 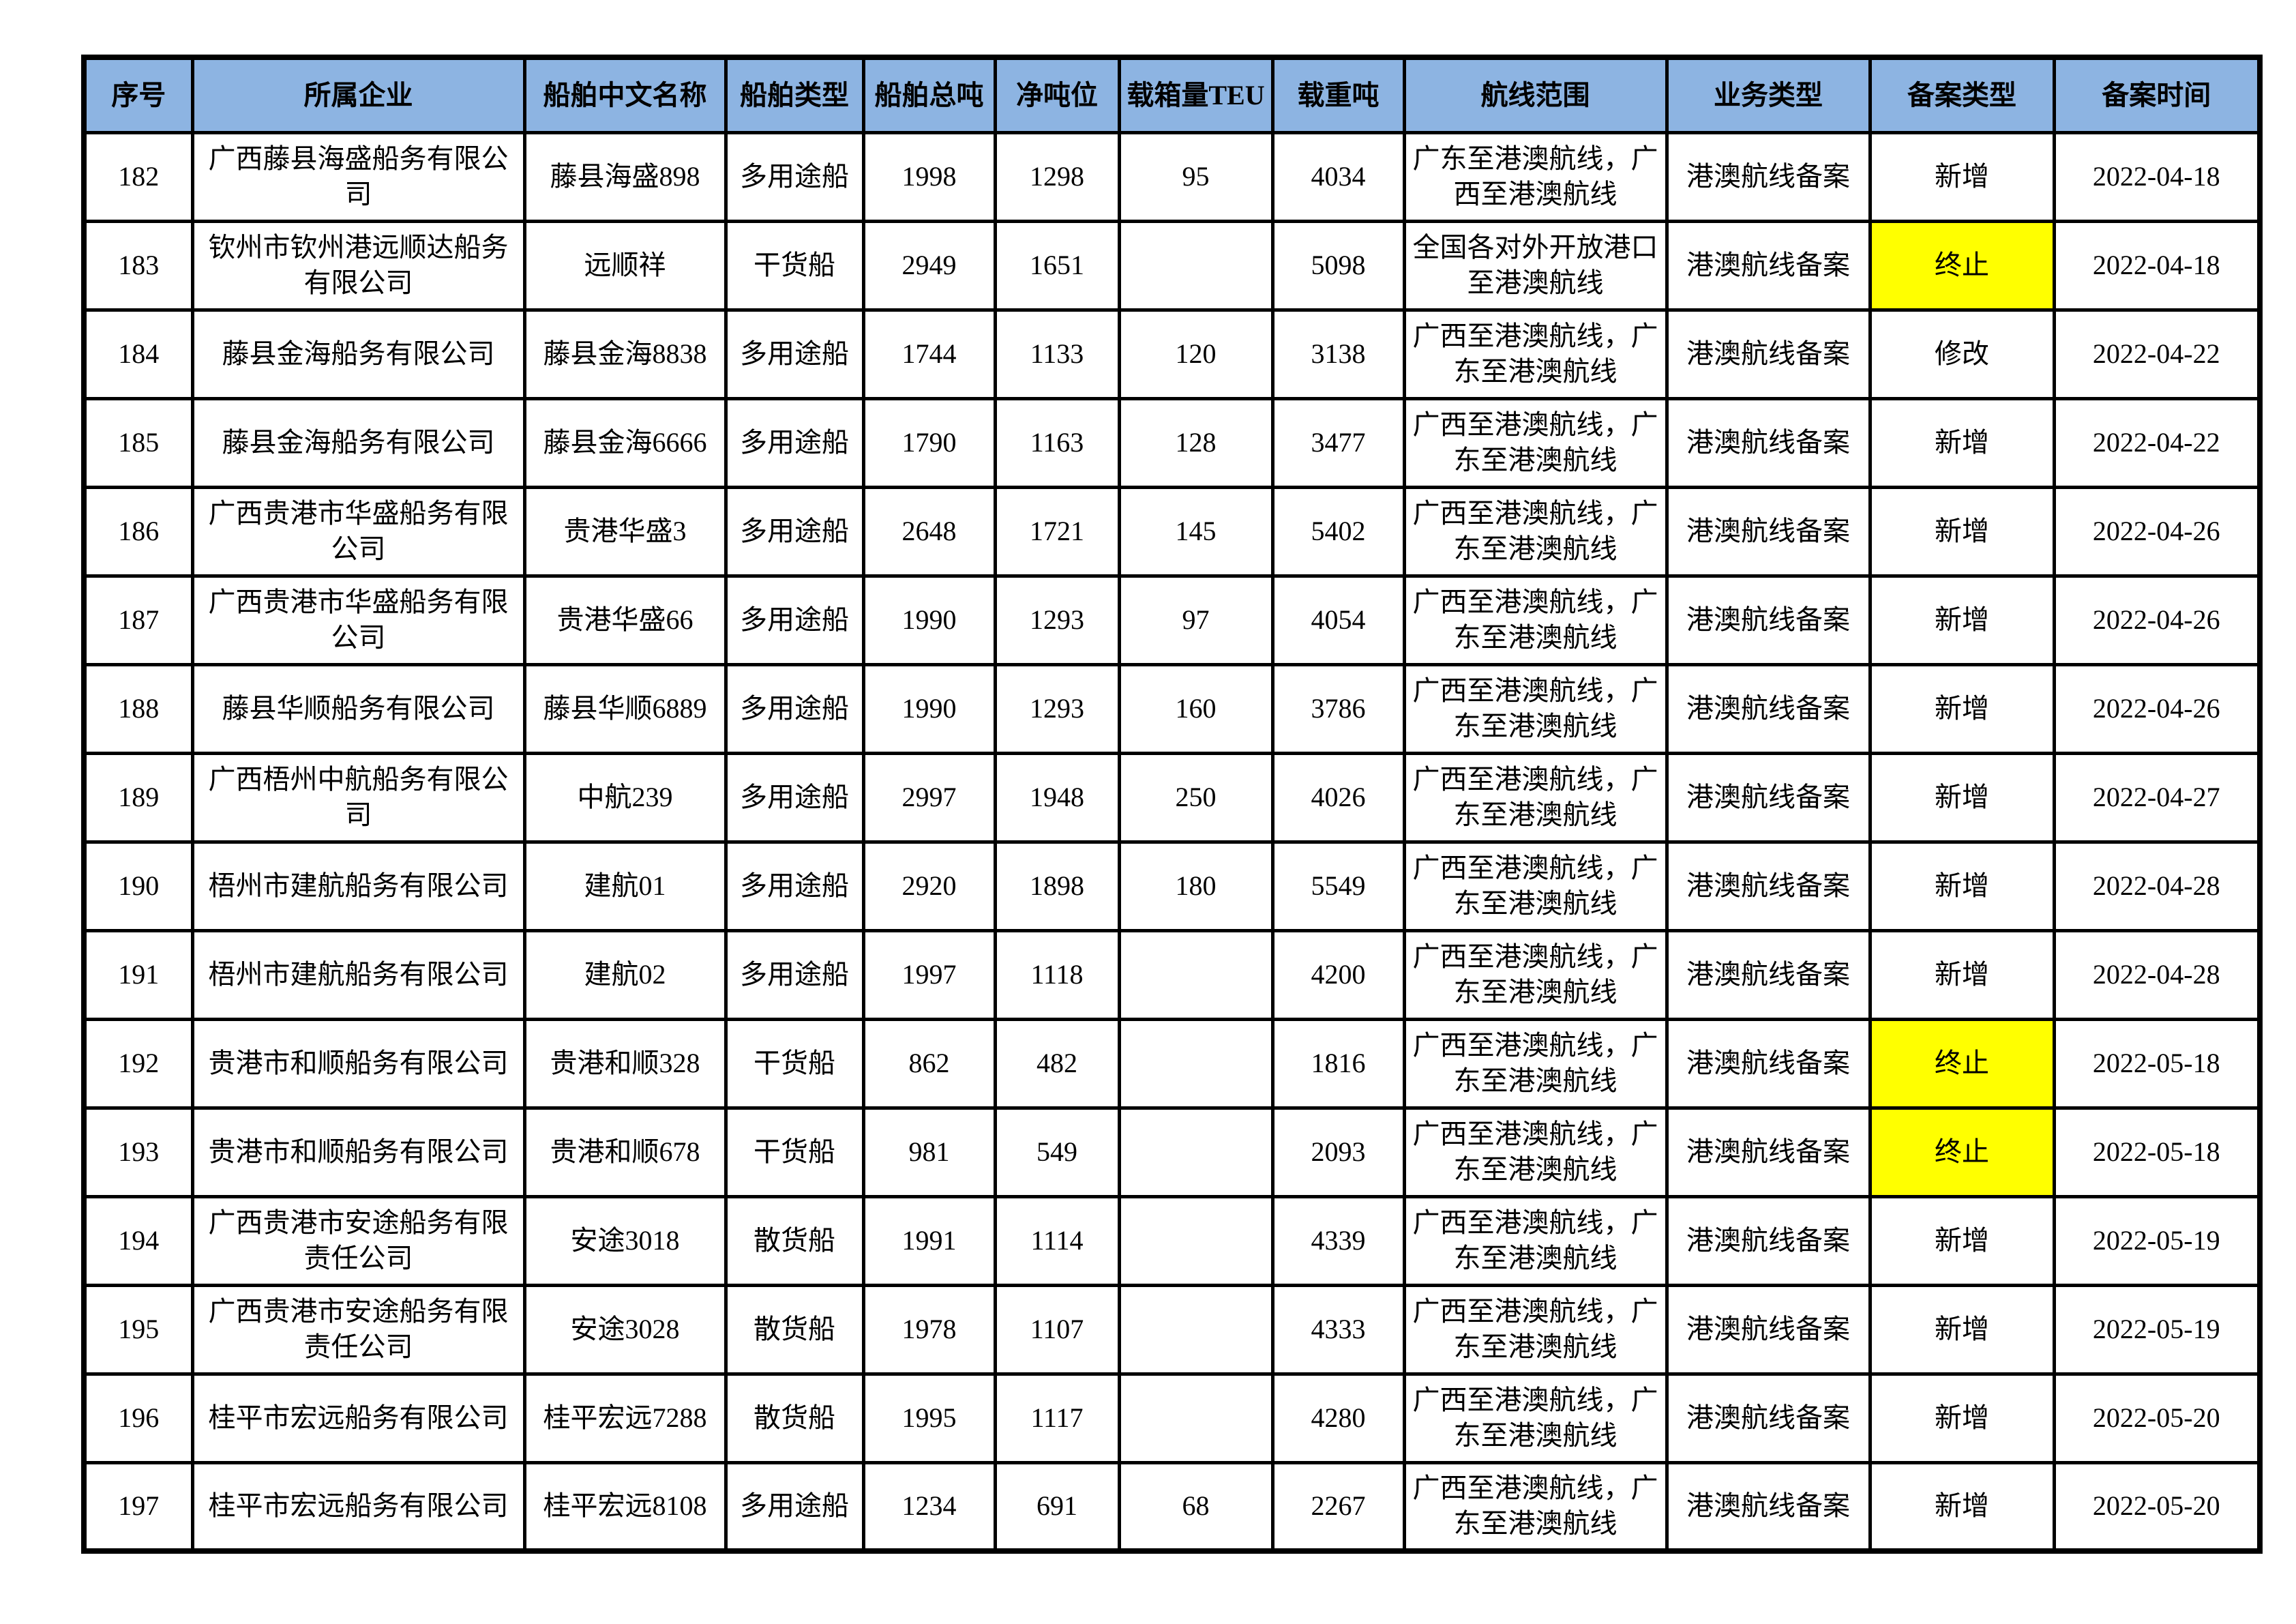 What do you see at coordinates (2157, 442) in the screenshot?
I see `cell-filing-date: 2022-04-22` at bounding box center [2157, 442].